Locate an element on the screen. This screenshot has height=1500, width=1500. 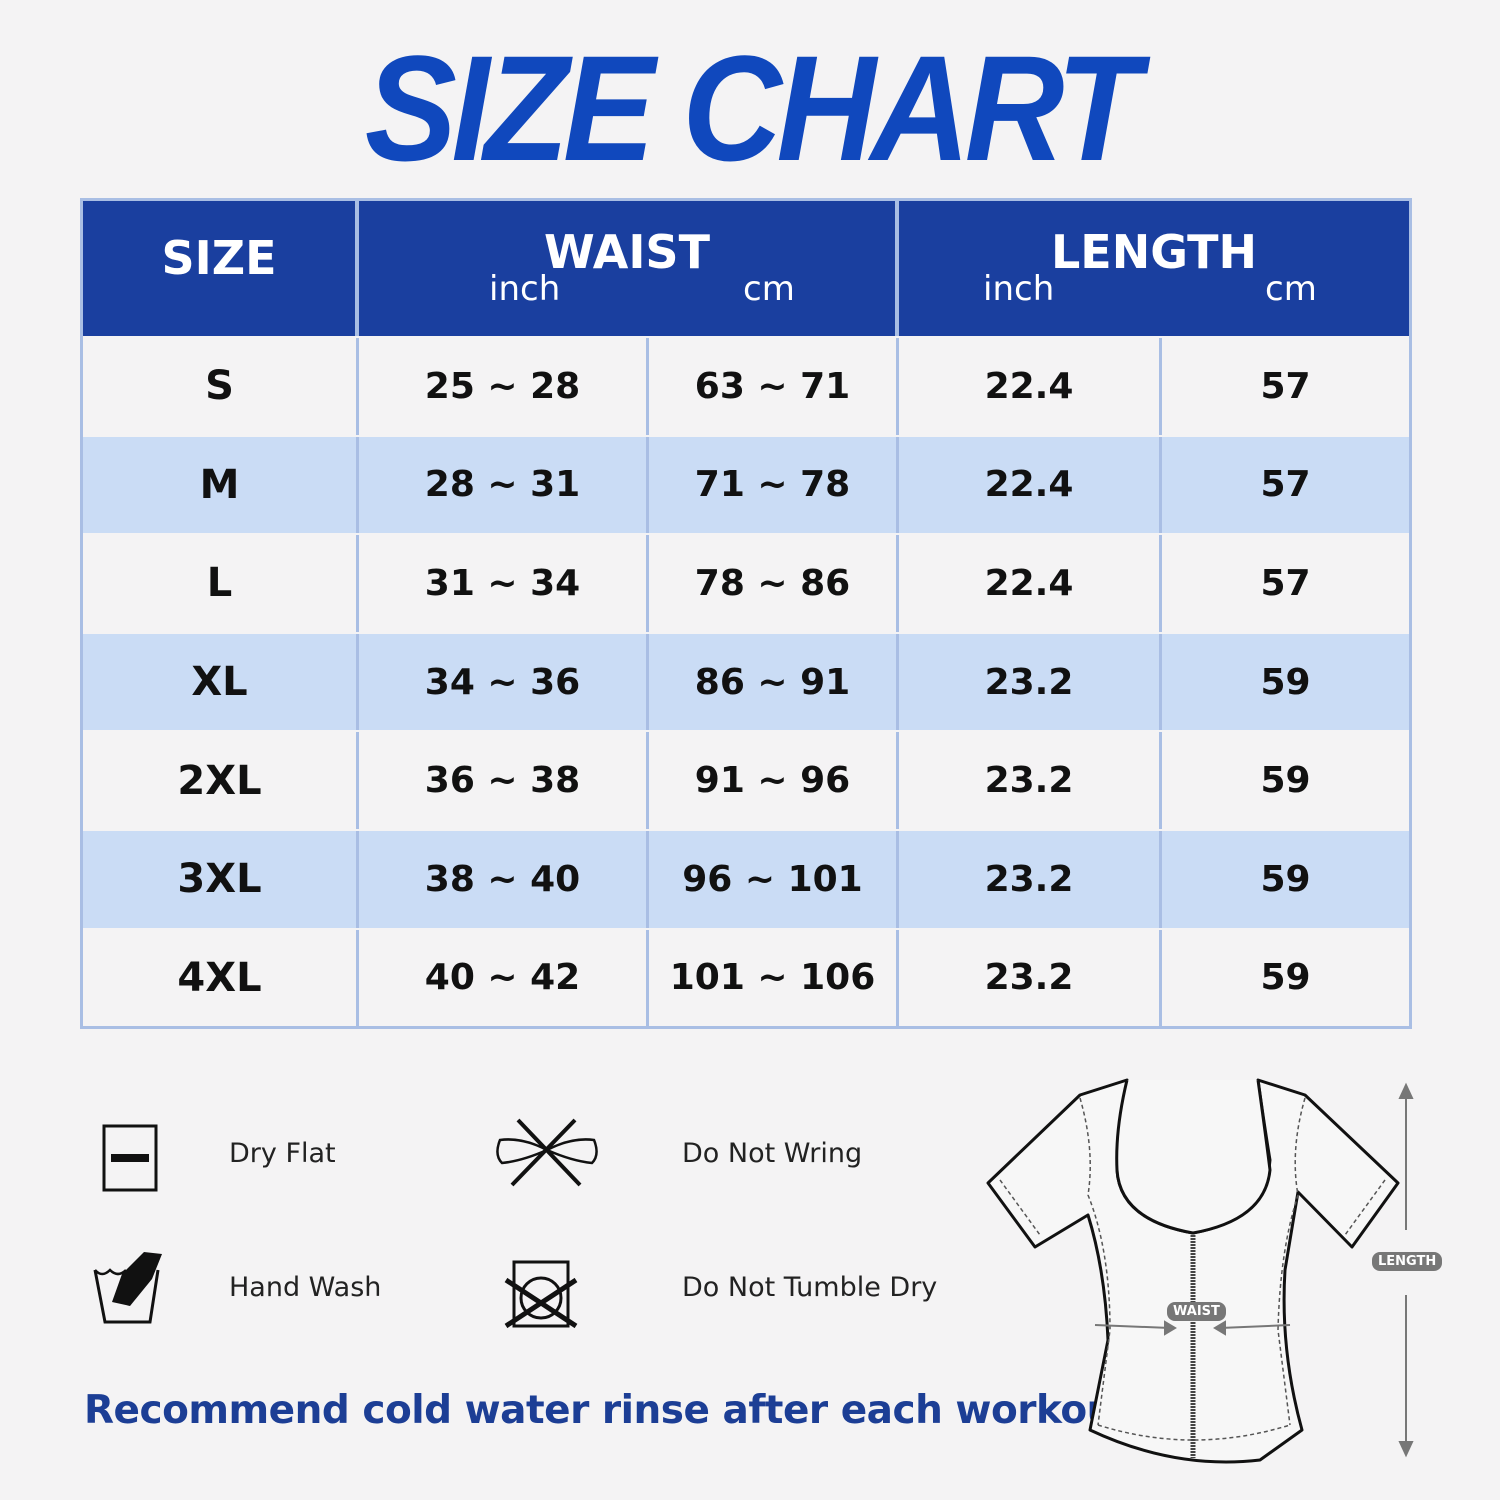
table-row: XL 34 ~ 36 86 ~ 91 23.2 59 is located at coordinates (746, 681).